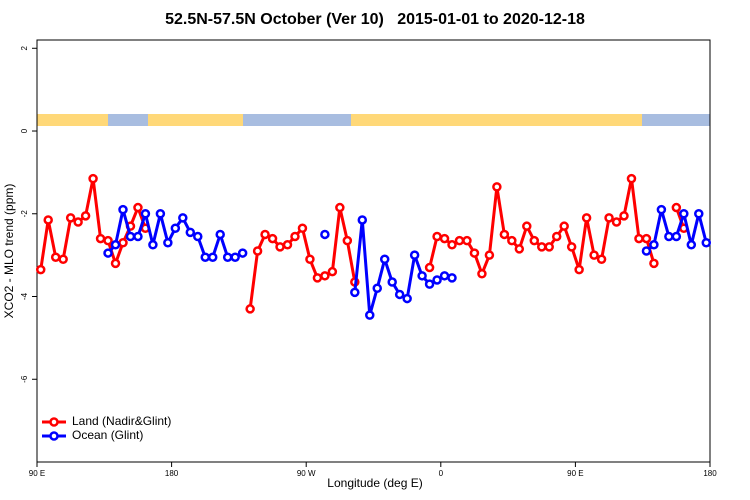  I want to click on legend-label: Land (Nadir&Glint), so click(121, 421).